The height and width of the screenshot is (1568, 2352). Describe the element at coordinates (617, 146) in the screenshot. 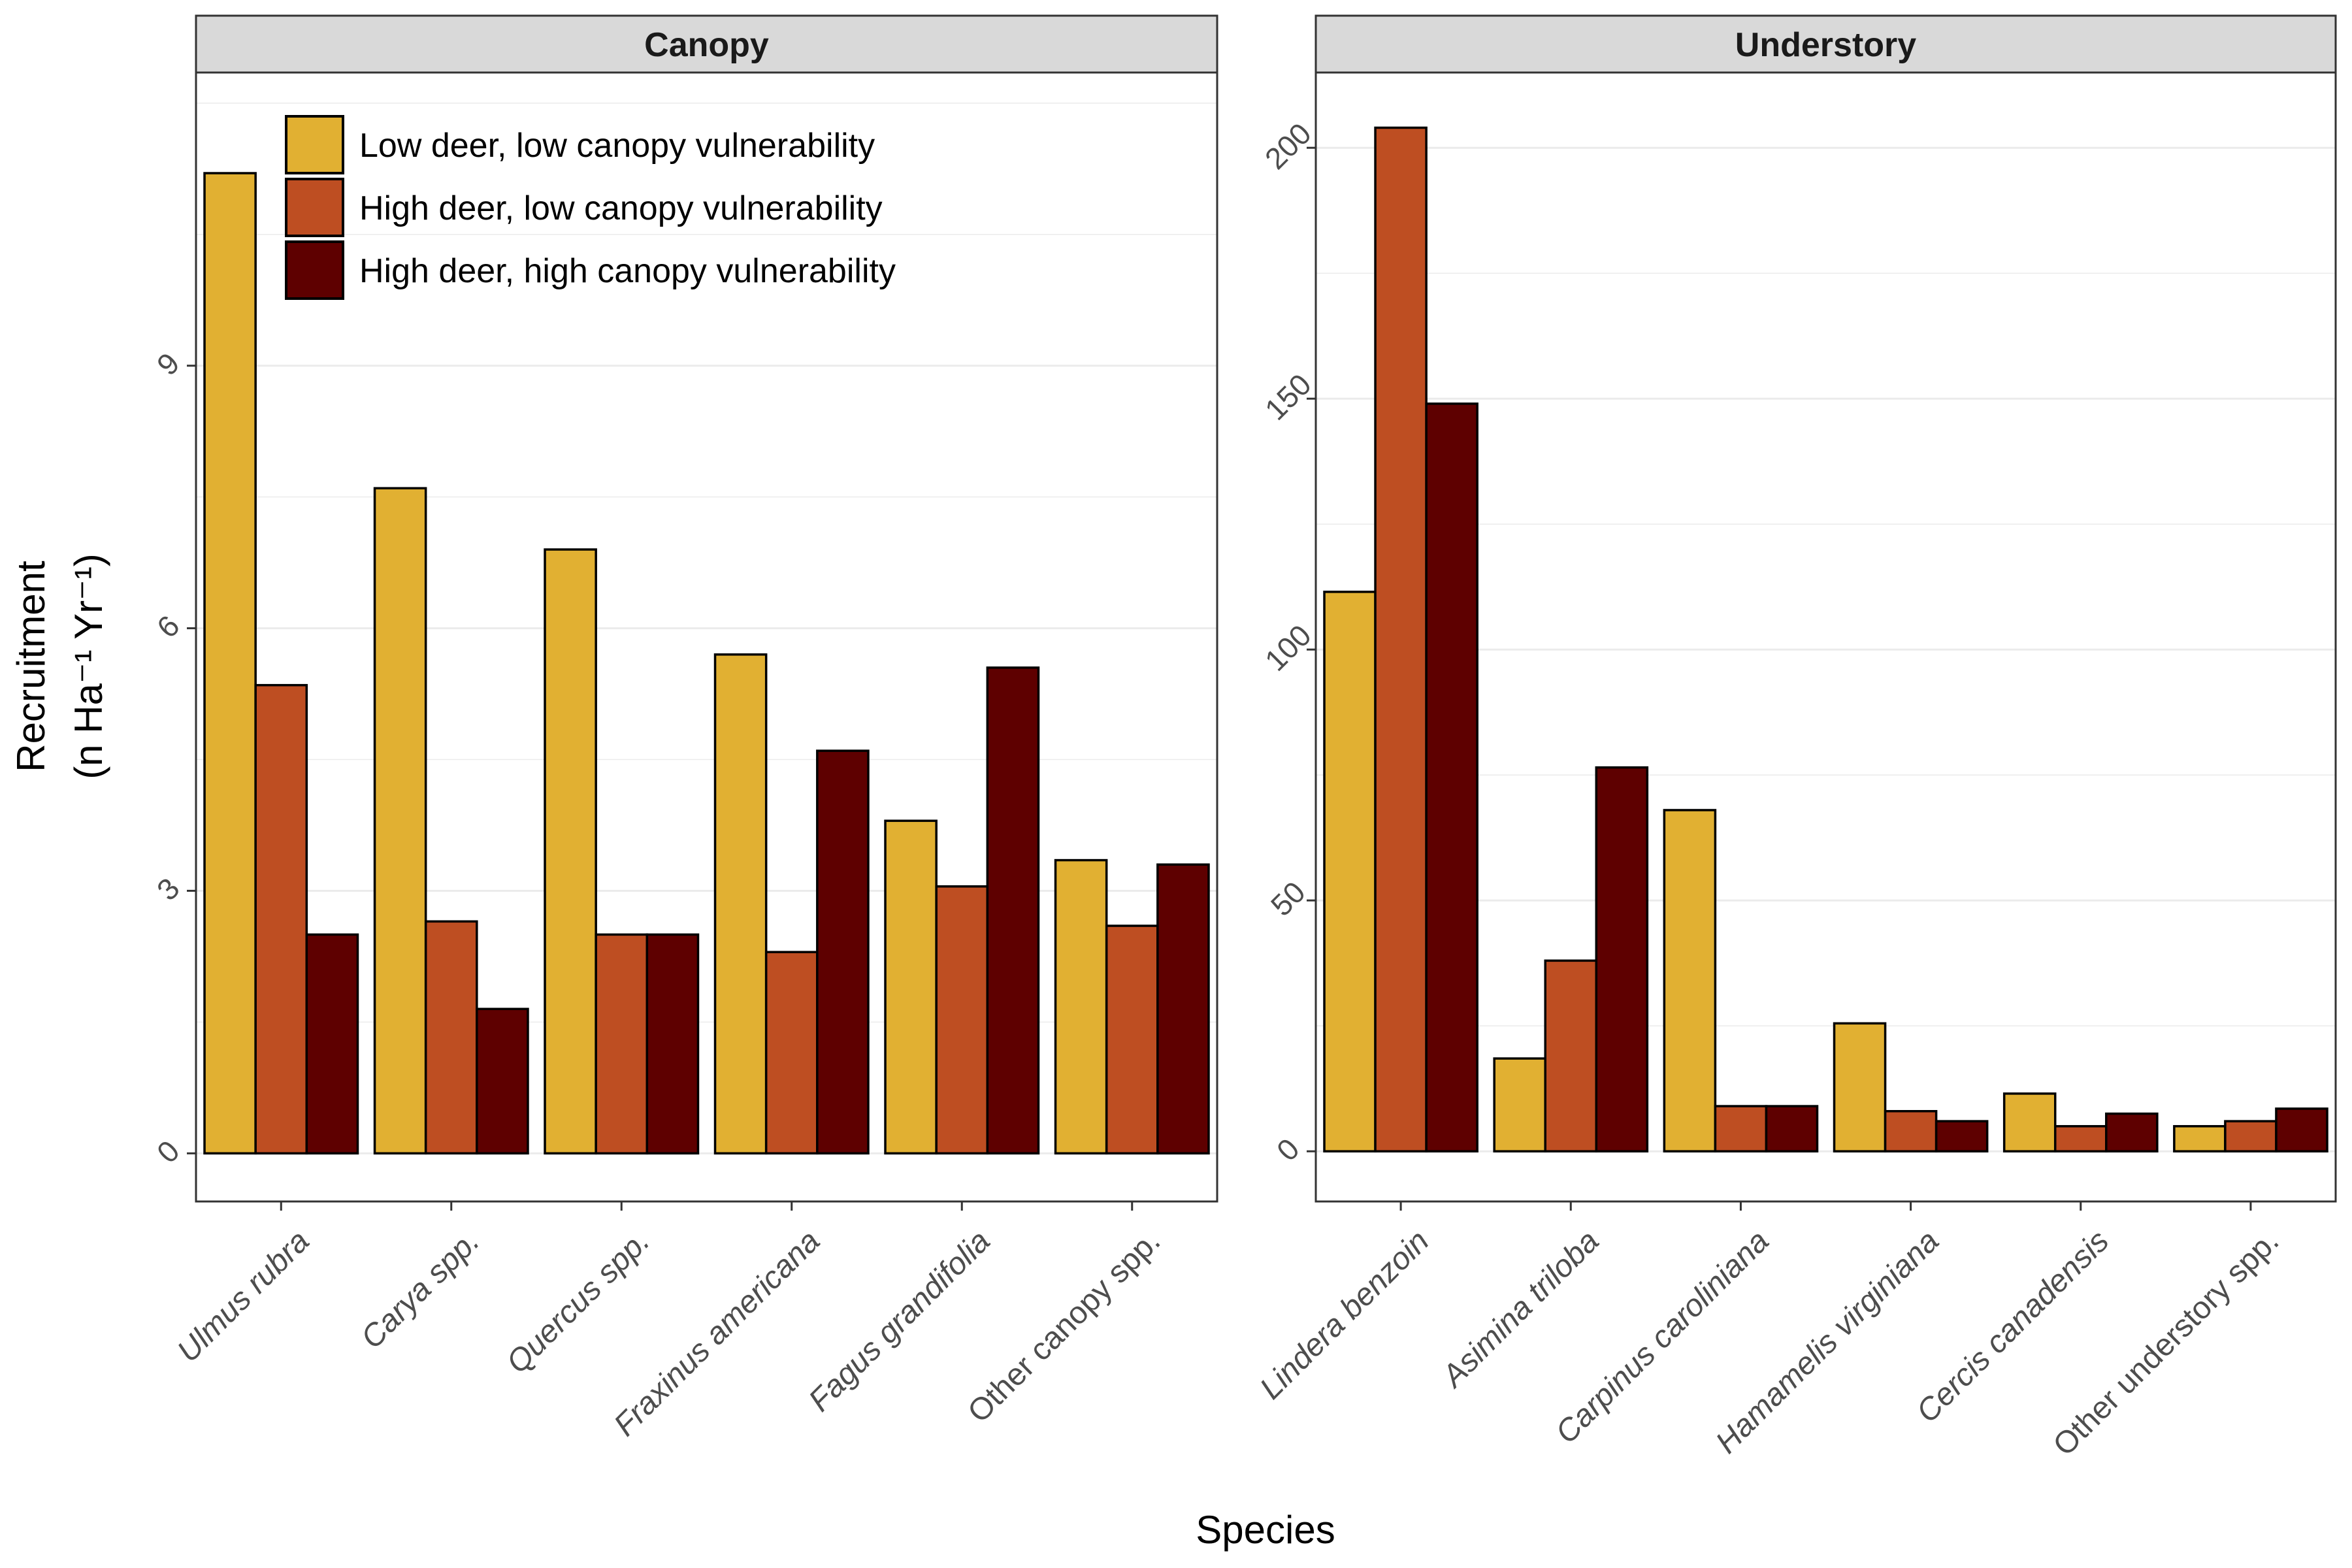

I see `legend-label: Low deer, low canopy vulnerability` at that location.